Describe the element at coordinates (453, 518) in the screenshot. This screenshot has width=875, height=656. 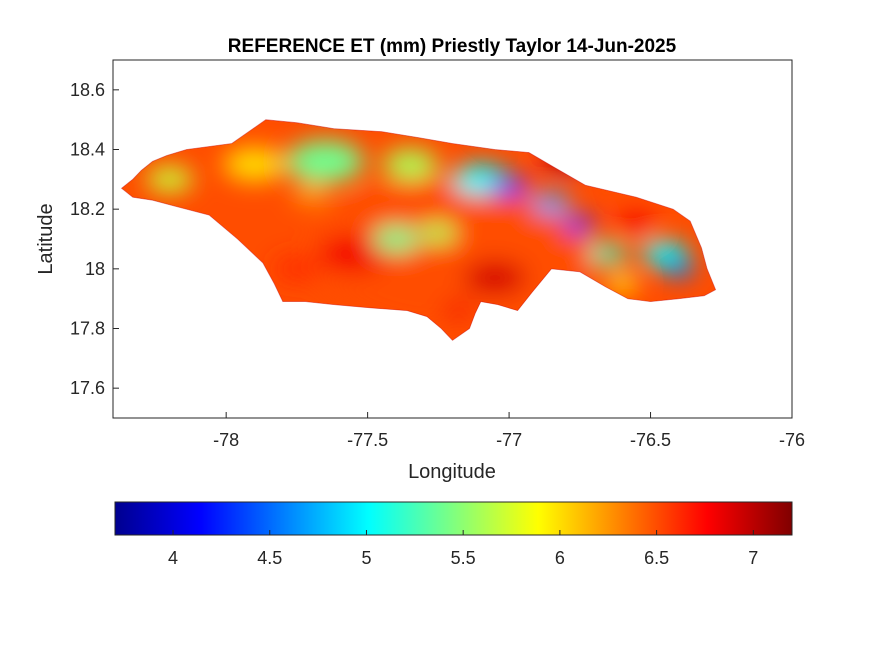
I see `colorbar` at that location.